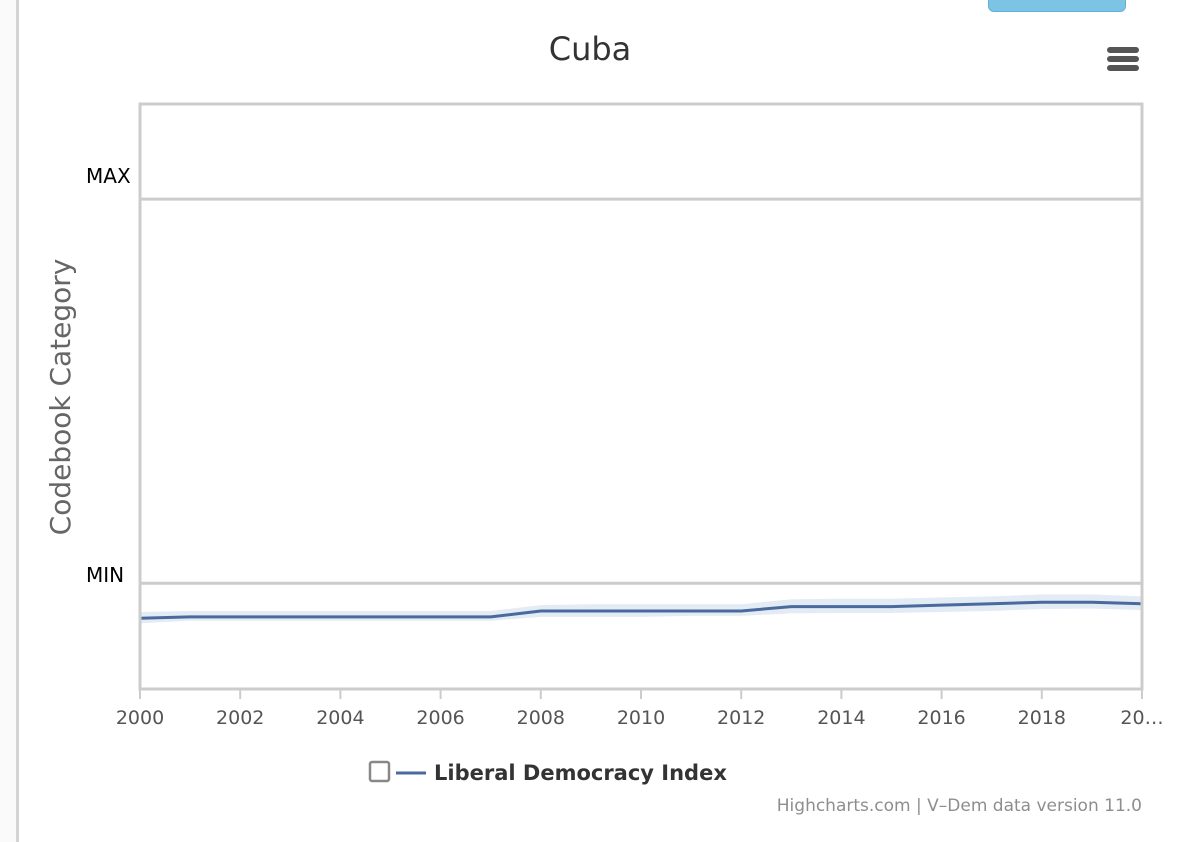 The width and height of the screenshot is (1200, 842). Describe the element at coordinates (580, 773) in the screenshot. I see `legend-item-label: Liberal Democracy Index` at that location.